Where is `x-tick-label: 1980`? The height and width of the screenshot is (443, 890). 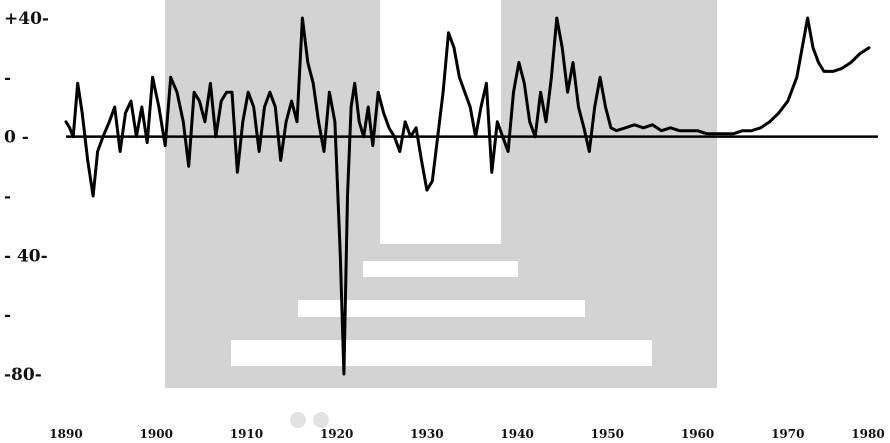
x-tick-label: 1980 is located at coordinates (867, 434).